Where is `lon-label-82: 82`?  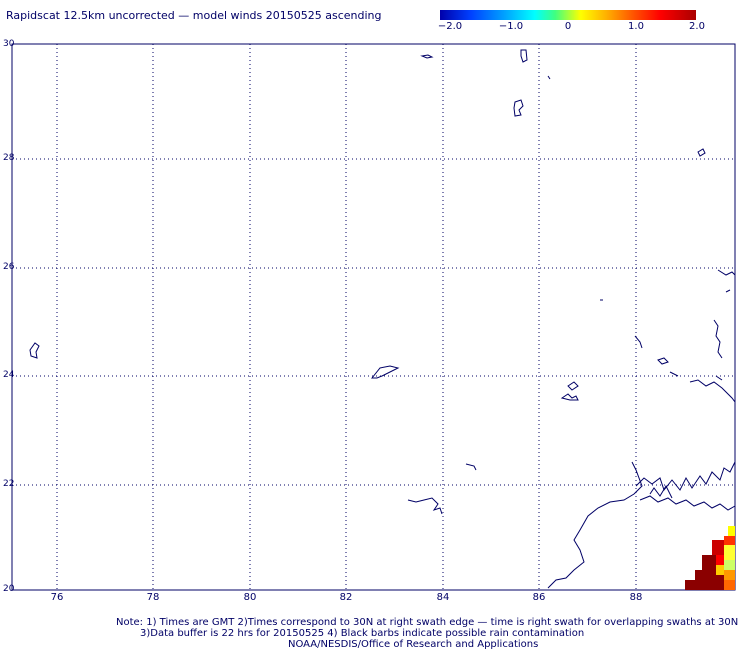
lon-label-82: 82 is located at coordinates (346, 597).